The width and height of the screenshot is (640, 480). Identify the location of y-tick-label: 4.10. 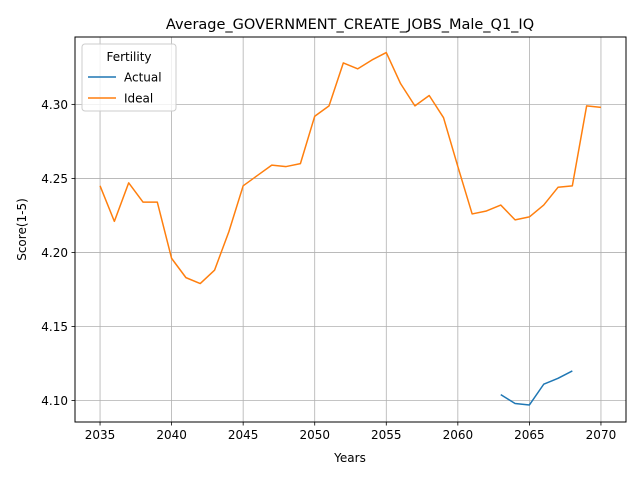
(54, 401).